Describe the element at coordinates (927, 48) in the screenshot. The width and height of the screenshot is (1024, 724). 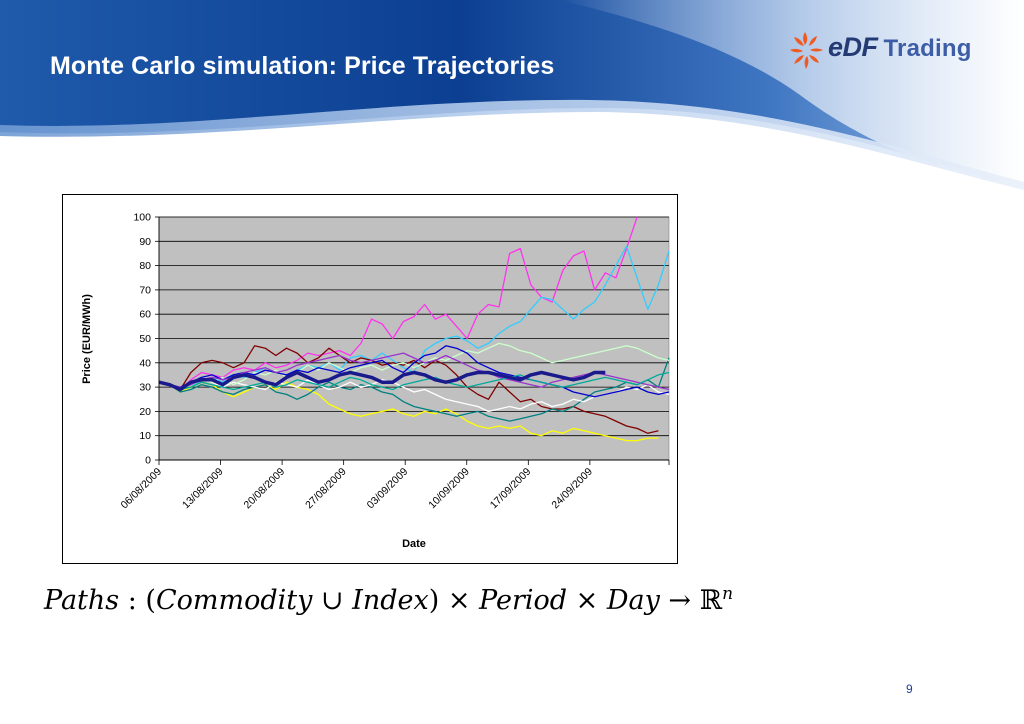
I see `logo-suffix: Trading` at that location.